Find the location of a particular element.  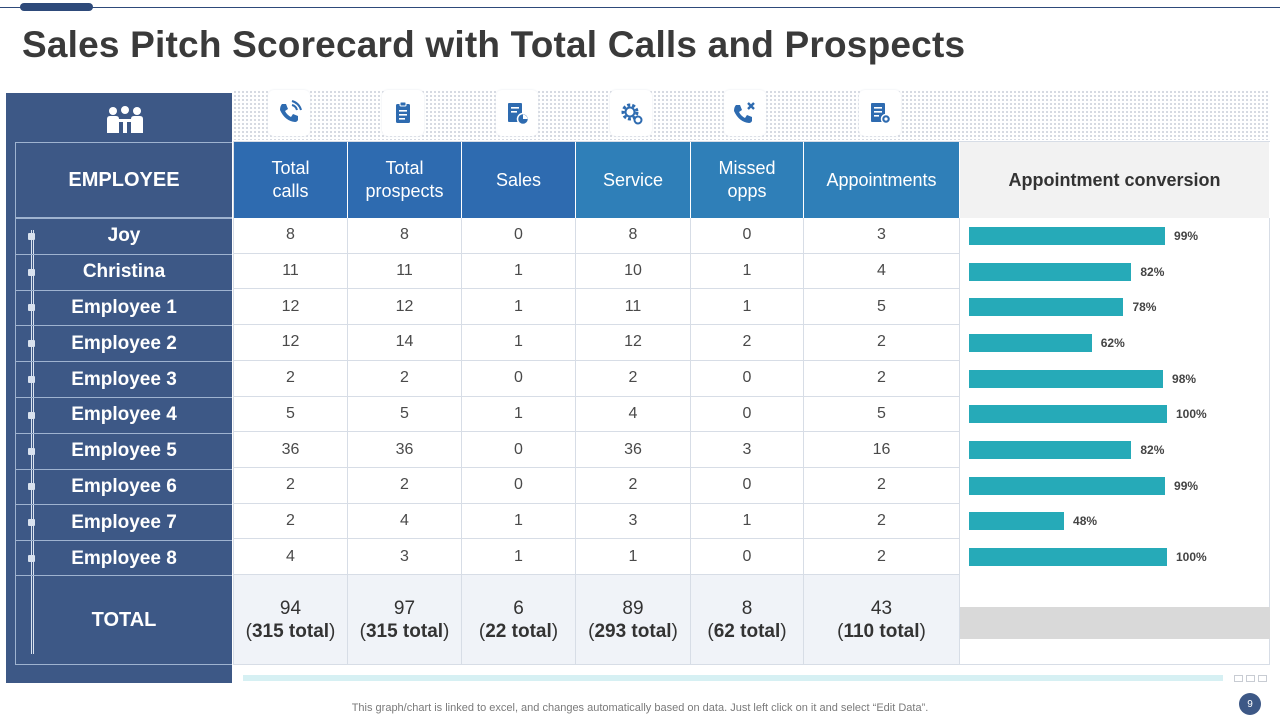

column-header-line: Sales is located at coordinates (518, 179).